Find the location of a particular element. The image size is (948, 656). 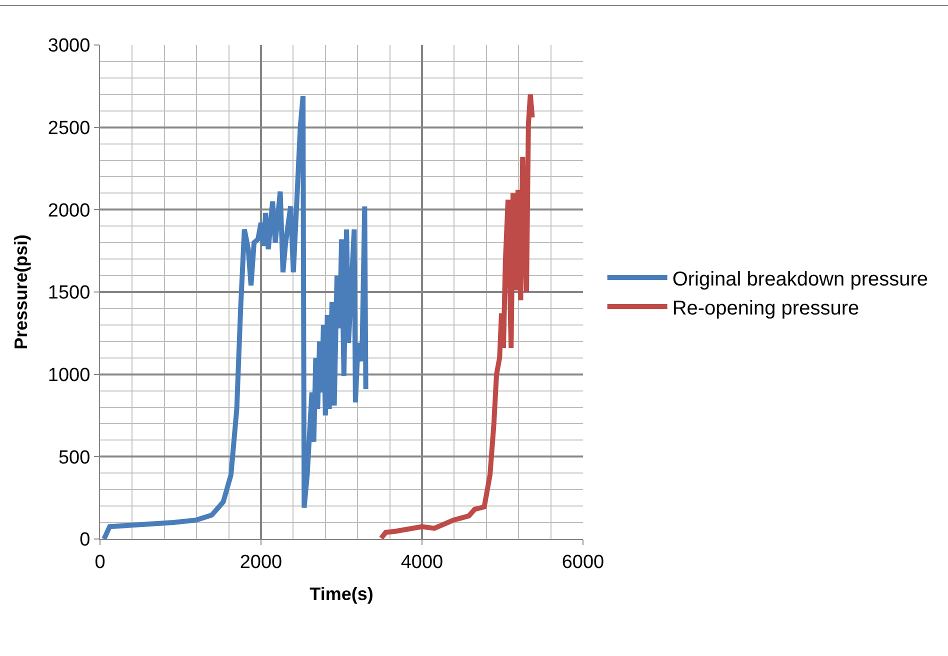

y-tick-label: 2500 is located at coordinates (69, 128).